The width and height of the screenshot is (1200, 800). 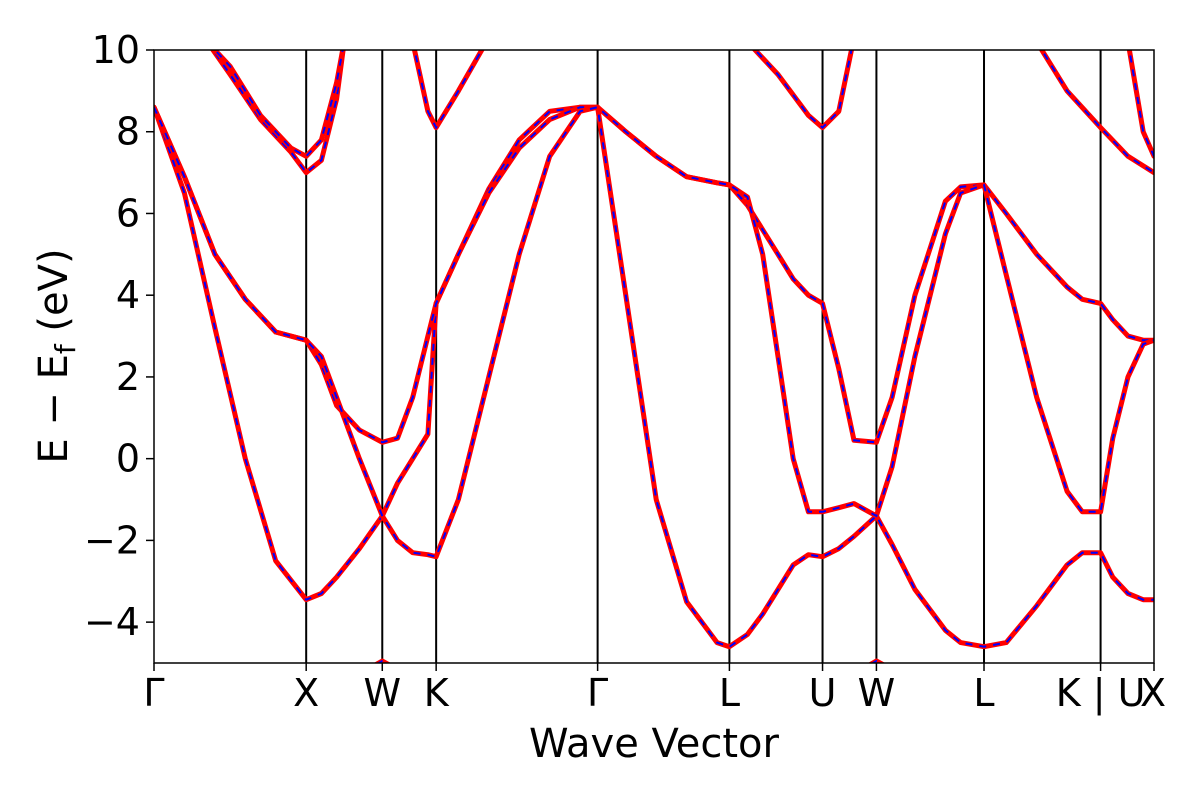 What do you see at coordinates (128, 295) in the screenshot?
I see `y-tick-label: 4` at bounding box center [128, 295].